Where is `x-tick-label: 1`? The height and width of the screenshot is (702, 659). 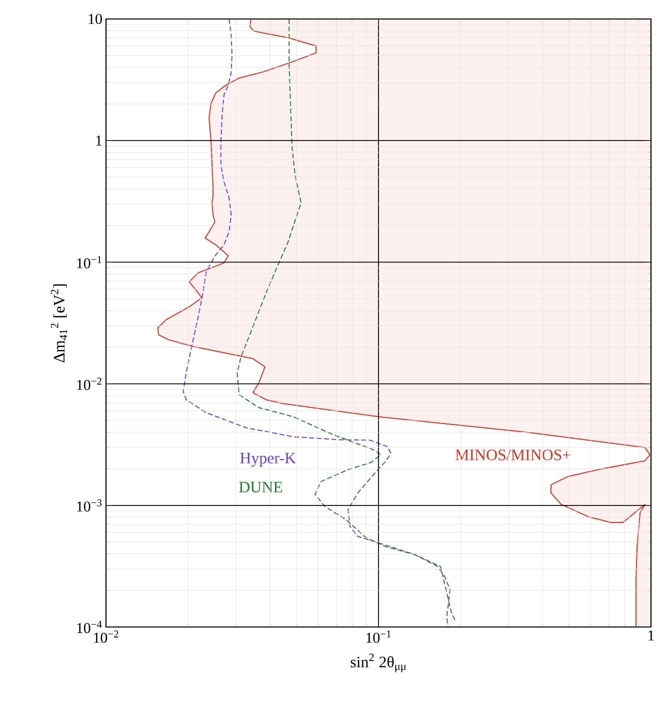
x-tick-label: 1 is located at coordinates (651, 635).